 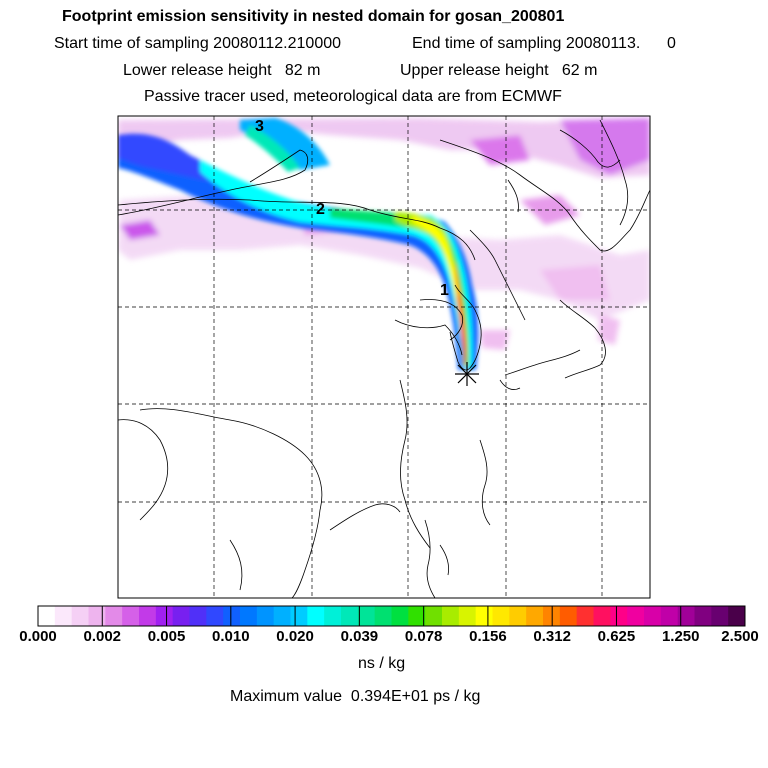 I want to click on colorbar, so click(x=391, y=616).